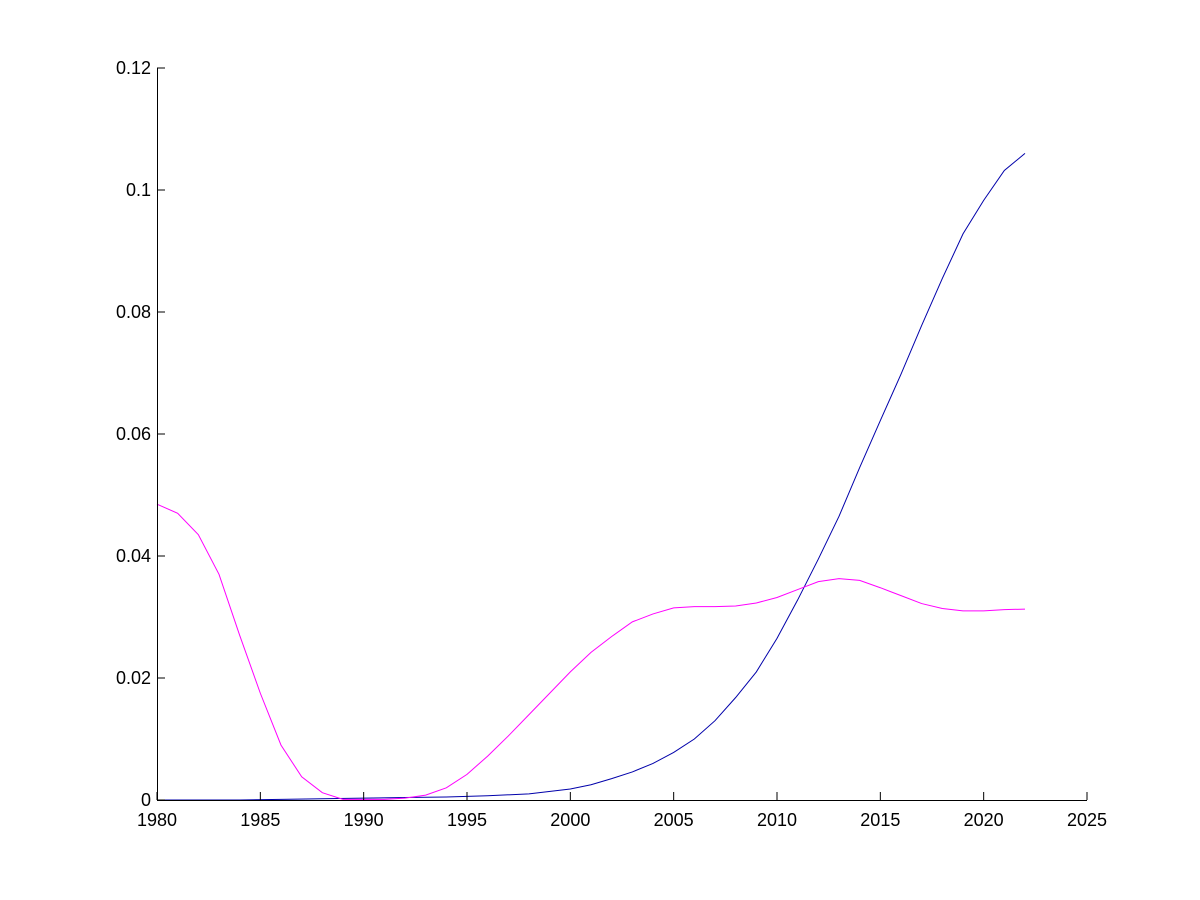 The width and height of the screenshot is (1200, 900). Describe the element at coordinates (146, 800) in the screenshot. I see `y-tick-label: 0` at that location.